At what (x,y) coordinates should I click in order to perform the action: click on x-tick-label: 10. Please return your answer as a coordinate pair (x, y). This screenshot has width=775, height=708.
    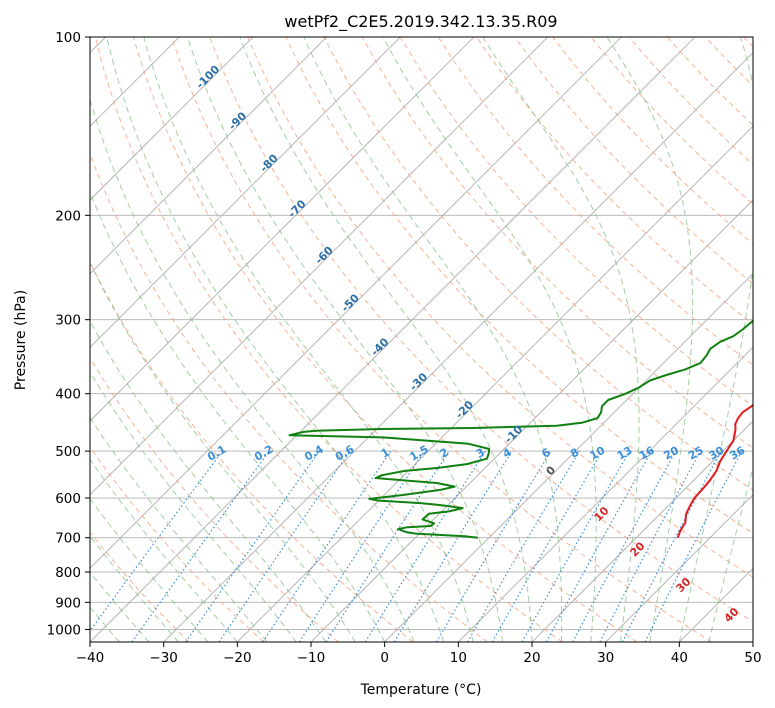
    Looking at the image, I should click on (458, 658).